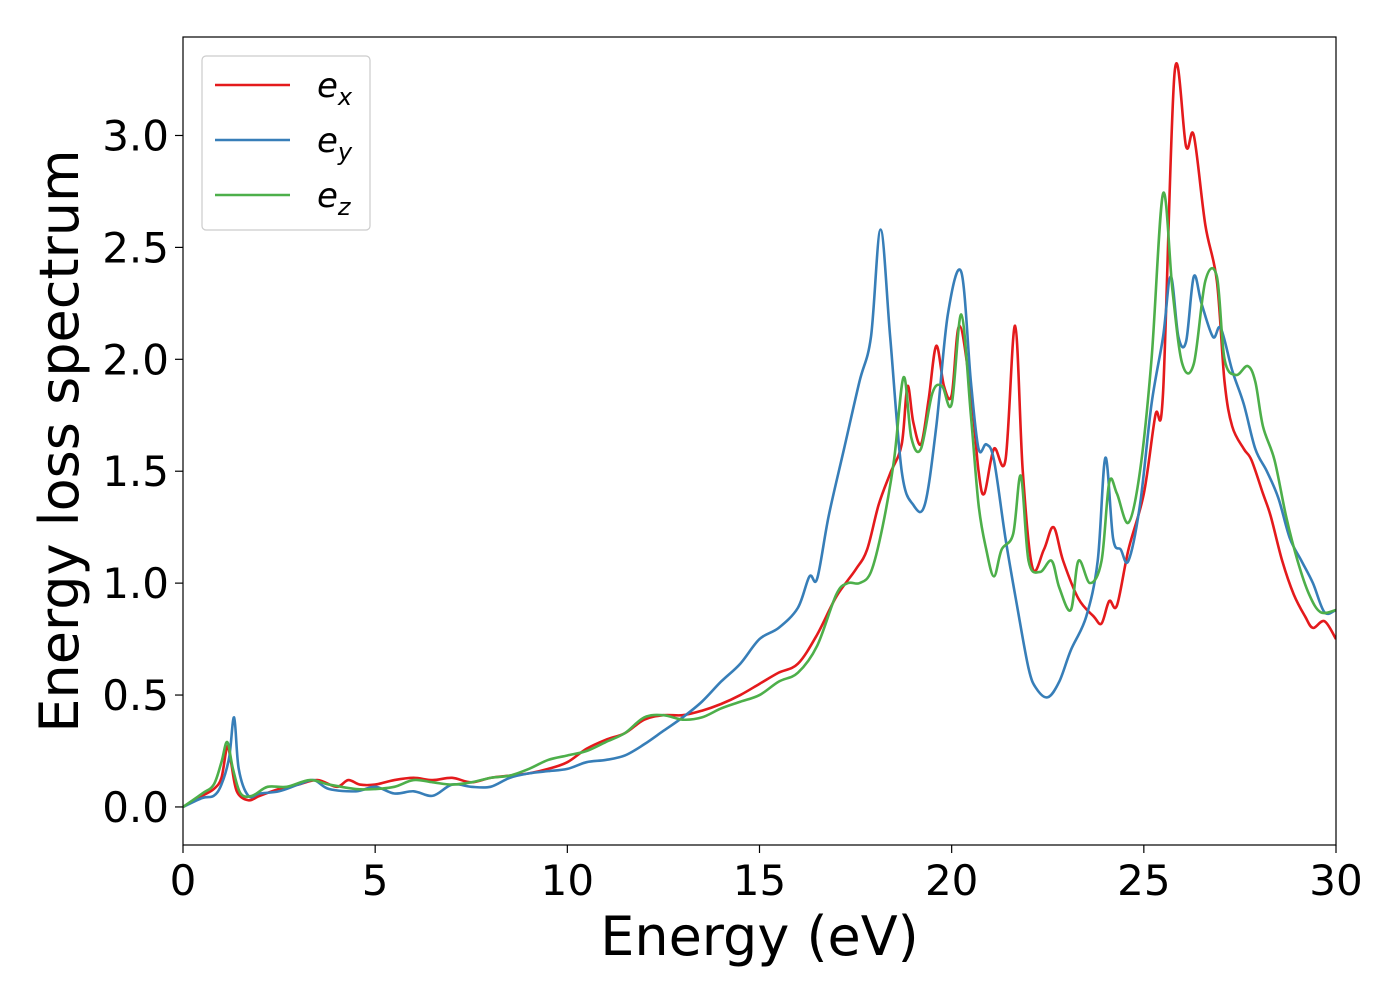 Image resolution: width=1400 pixels, height=1000 pixels. I want to click on y-axis-ticks: 0.0 0.5 1.0 1.5 2.0 2.5 3.0, so click(142, 471).